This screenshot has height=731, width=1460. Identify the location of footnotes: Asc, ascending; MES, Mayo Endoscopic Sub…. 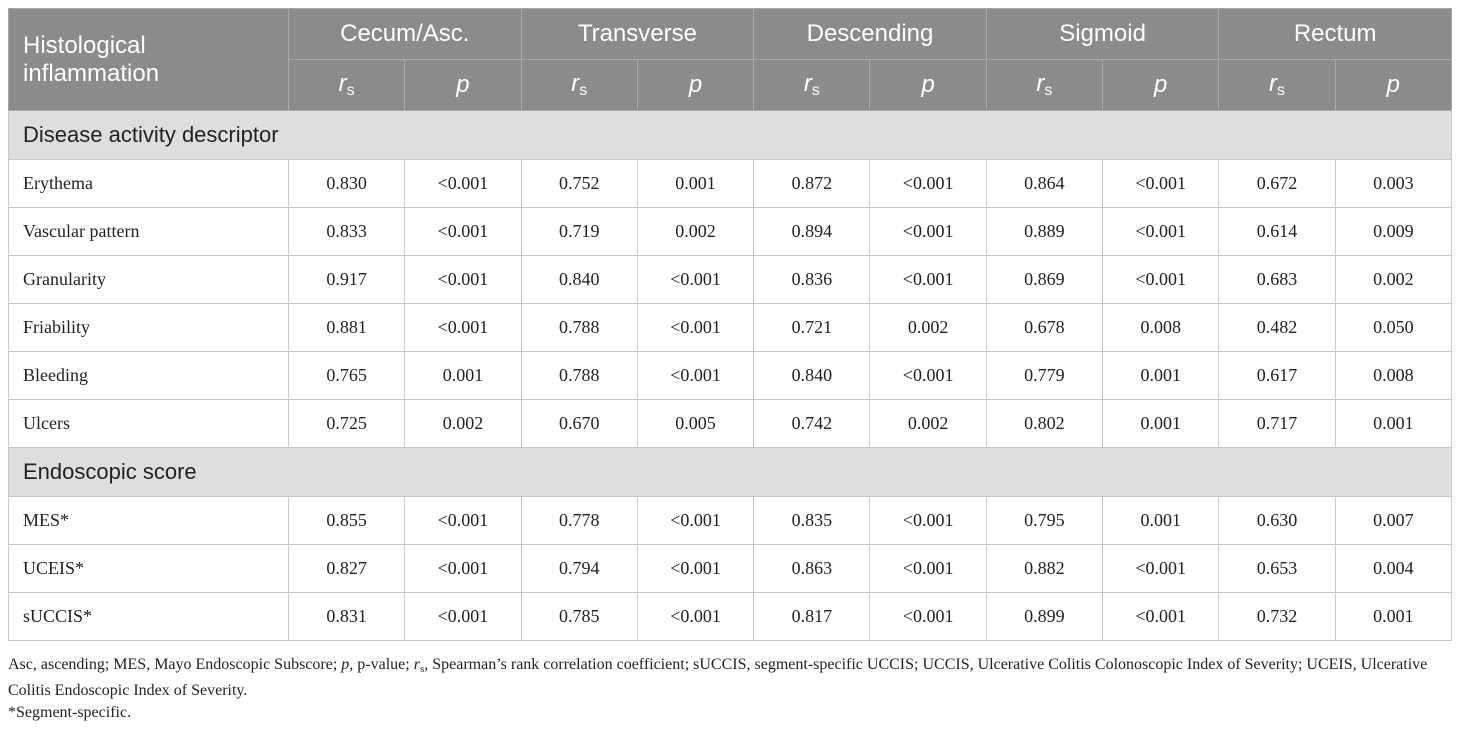
(730, 689).